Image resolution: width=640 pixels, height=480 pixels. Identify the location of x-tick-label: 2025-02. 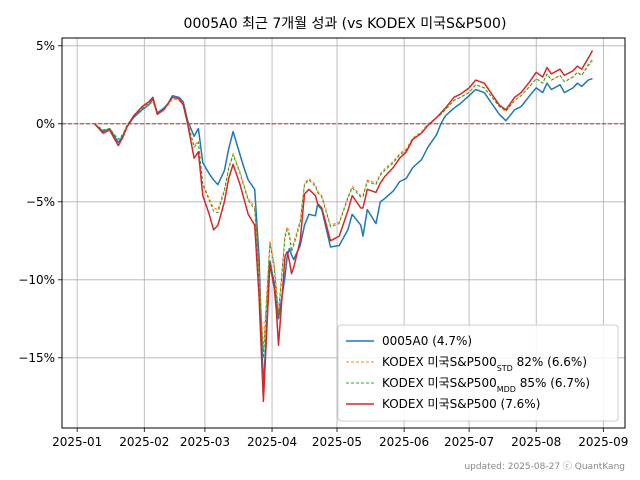
(144, 442).